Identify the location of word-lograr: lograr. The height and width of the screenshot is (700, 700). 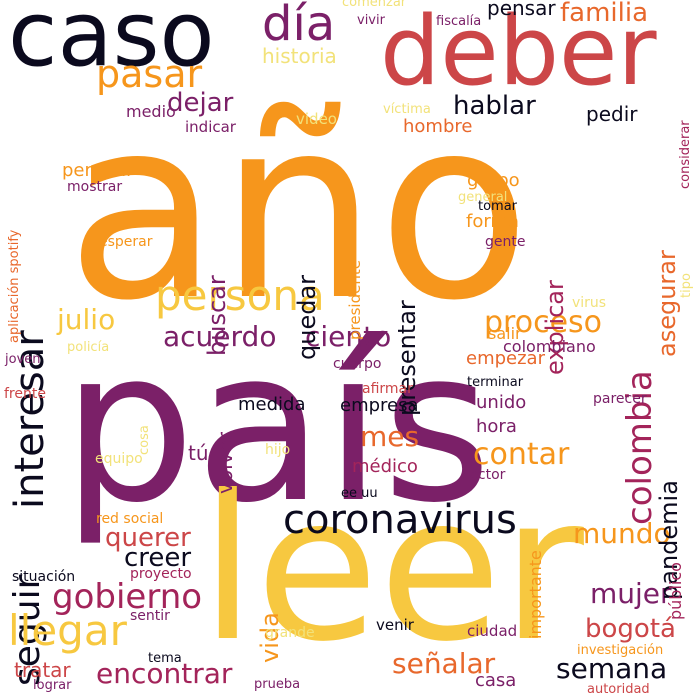
(52, 685).